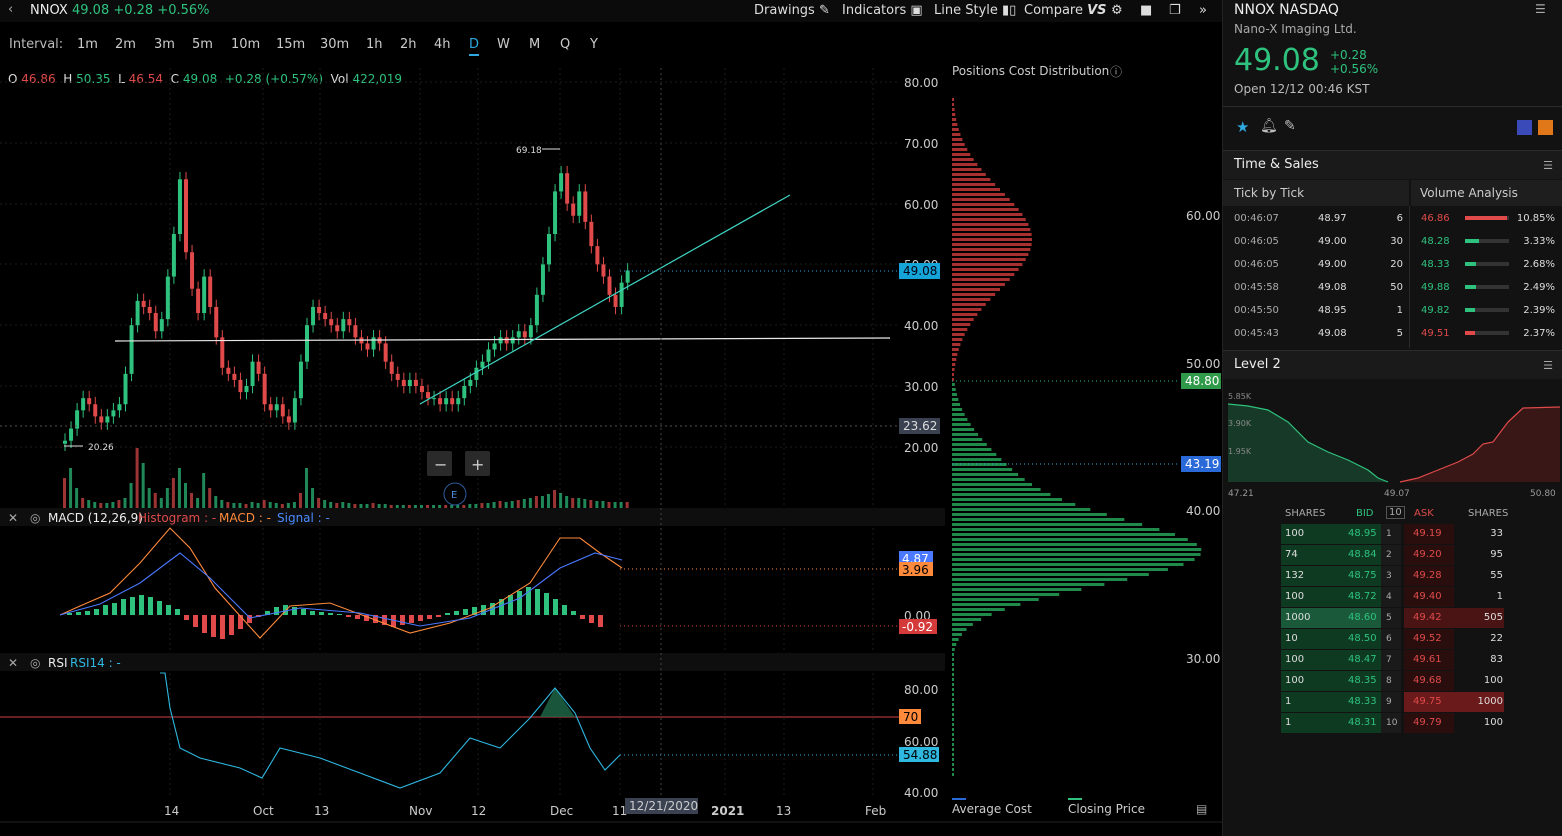 The width and height of the screenshot is (1562, 836). I want to click on interval-d: D, so click(474, 46).